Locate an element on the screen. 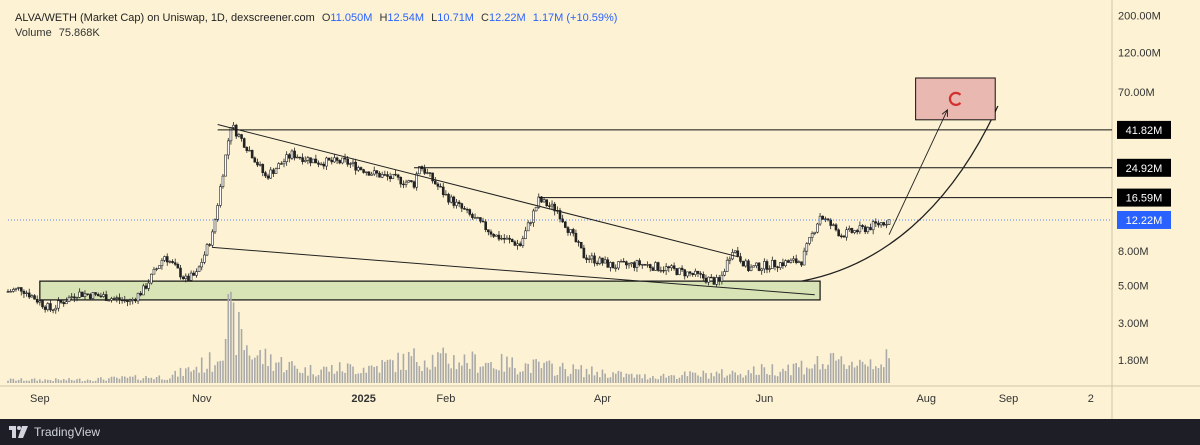 This screenshot has height=445, width=1200. x-tick-label: Feb is located at coordinates (445, 399).